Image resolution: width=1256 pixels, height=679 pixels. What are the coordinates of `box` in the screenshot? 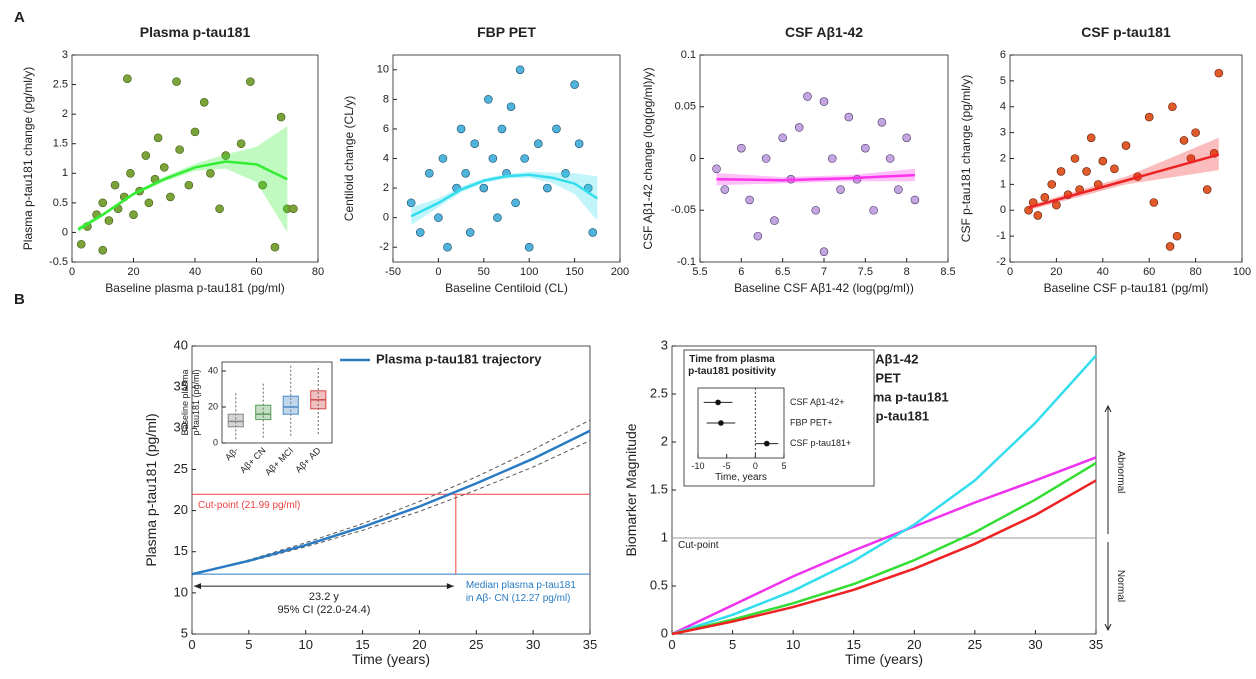 It's located at (263, 412).